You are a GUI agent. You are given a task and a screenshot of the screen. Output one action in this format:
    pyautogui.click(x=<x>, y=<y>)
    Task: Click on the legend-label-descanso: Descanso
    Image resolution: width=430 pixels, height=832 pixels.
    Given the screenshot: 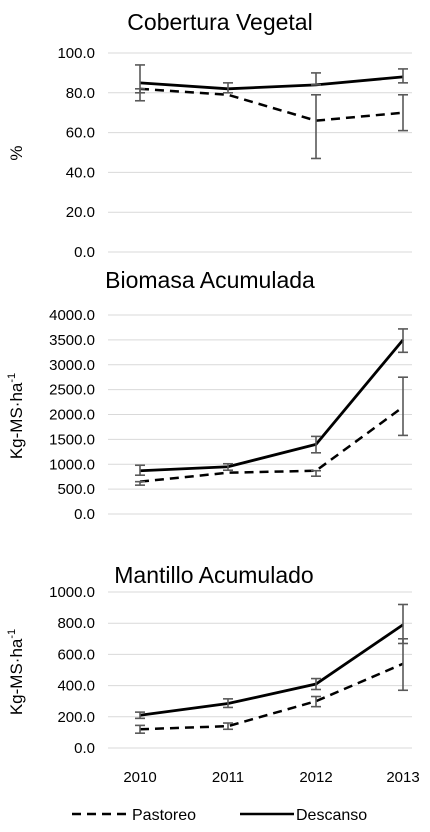 What is the action you would take?
    pyautogui.click(x=331, y=815)
    